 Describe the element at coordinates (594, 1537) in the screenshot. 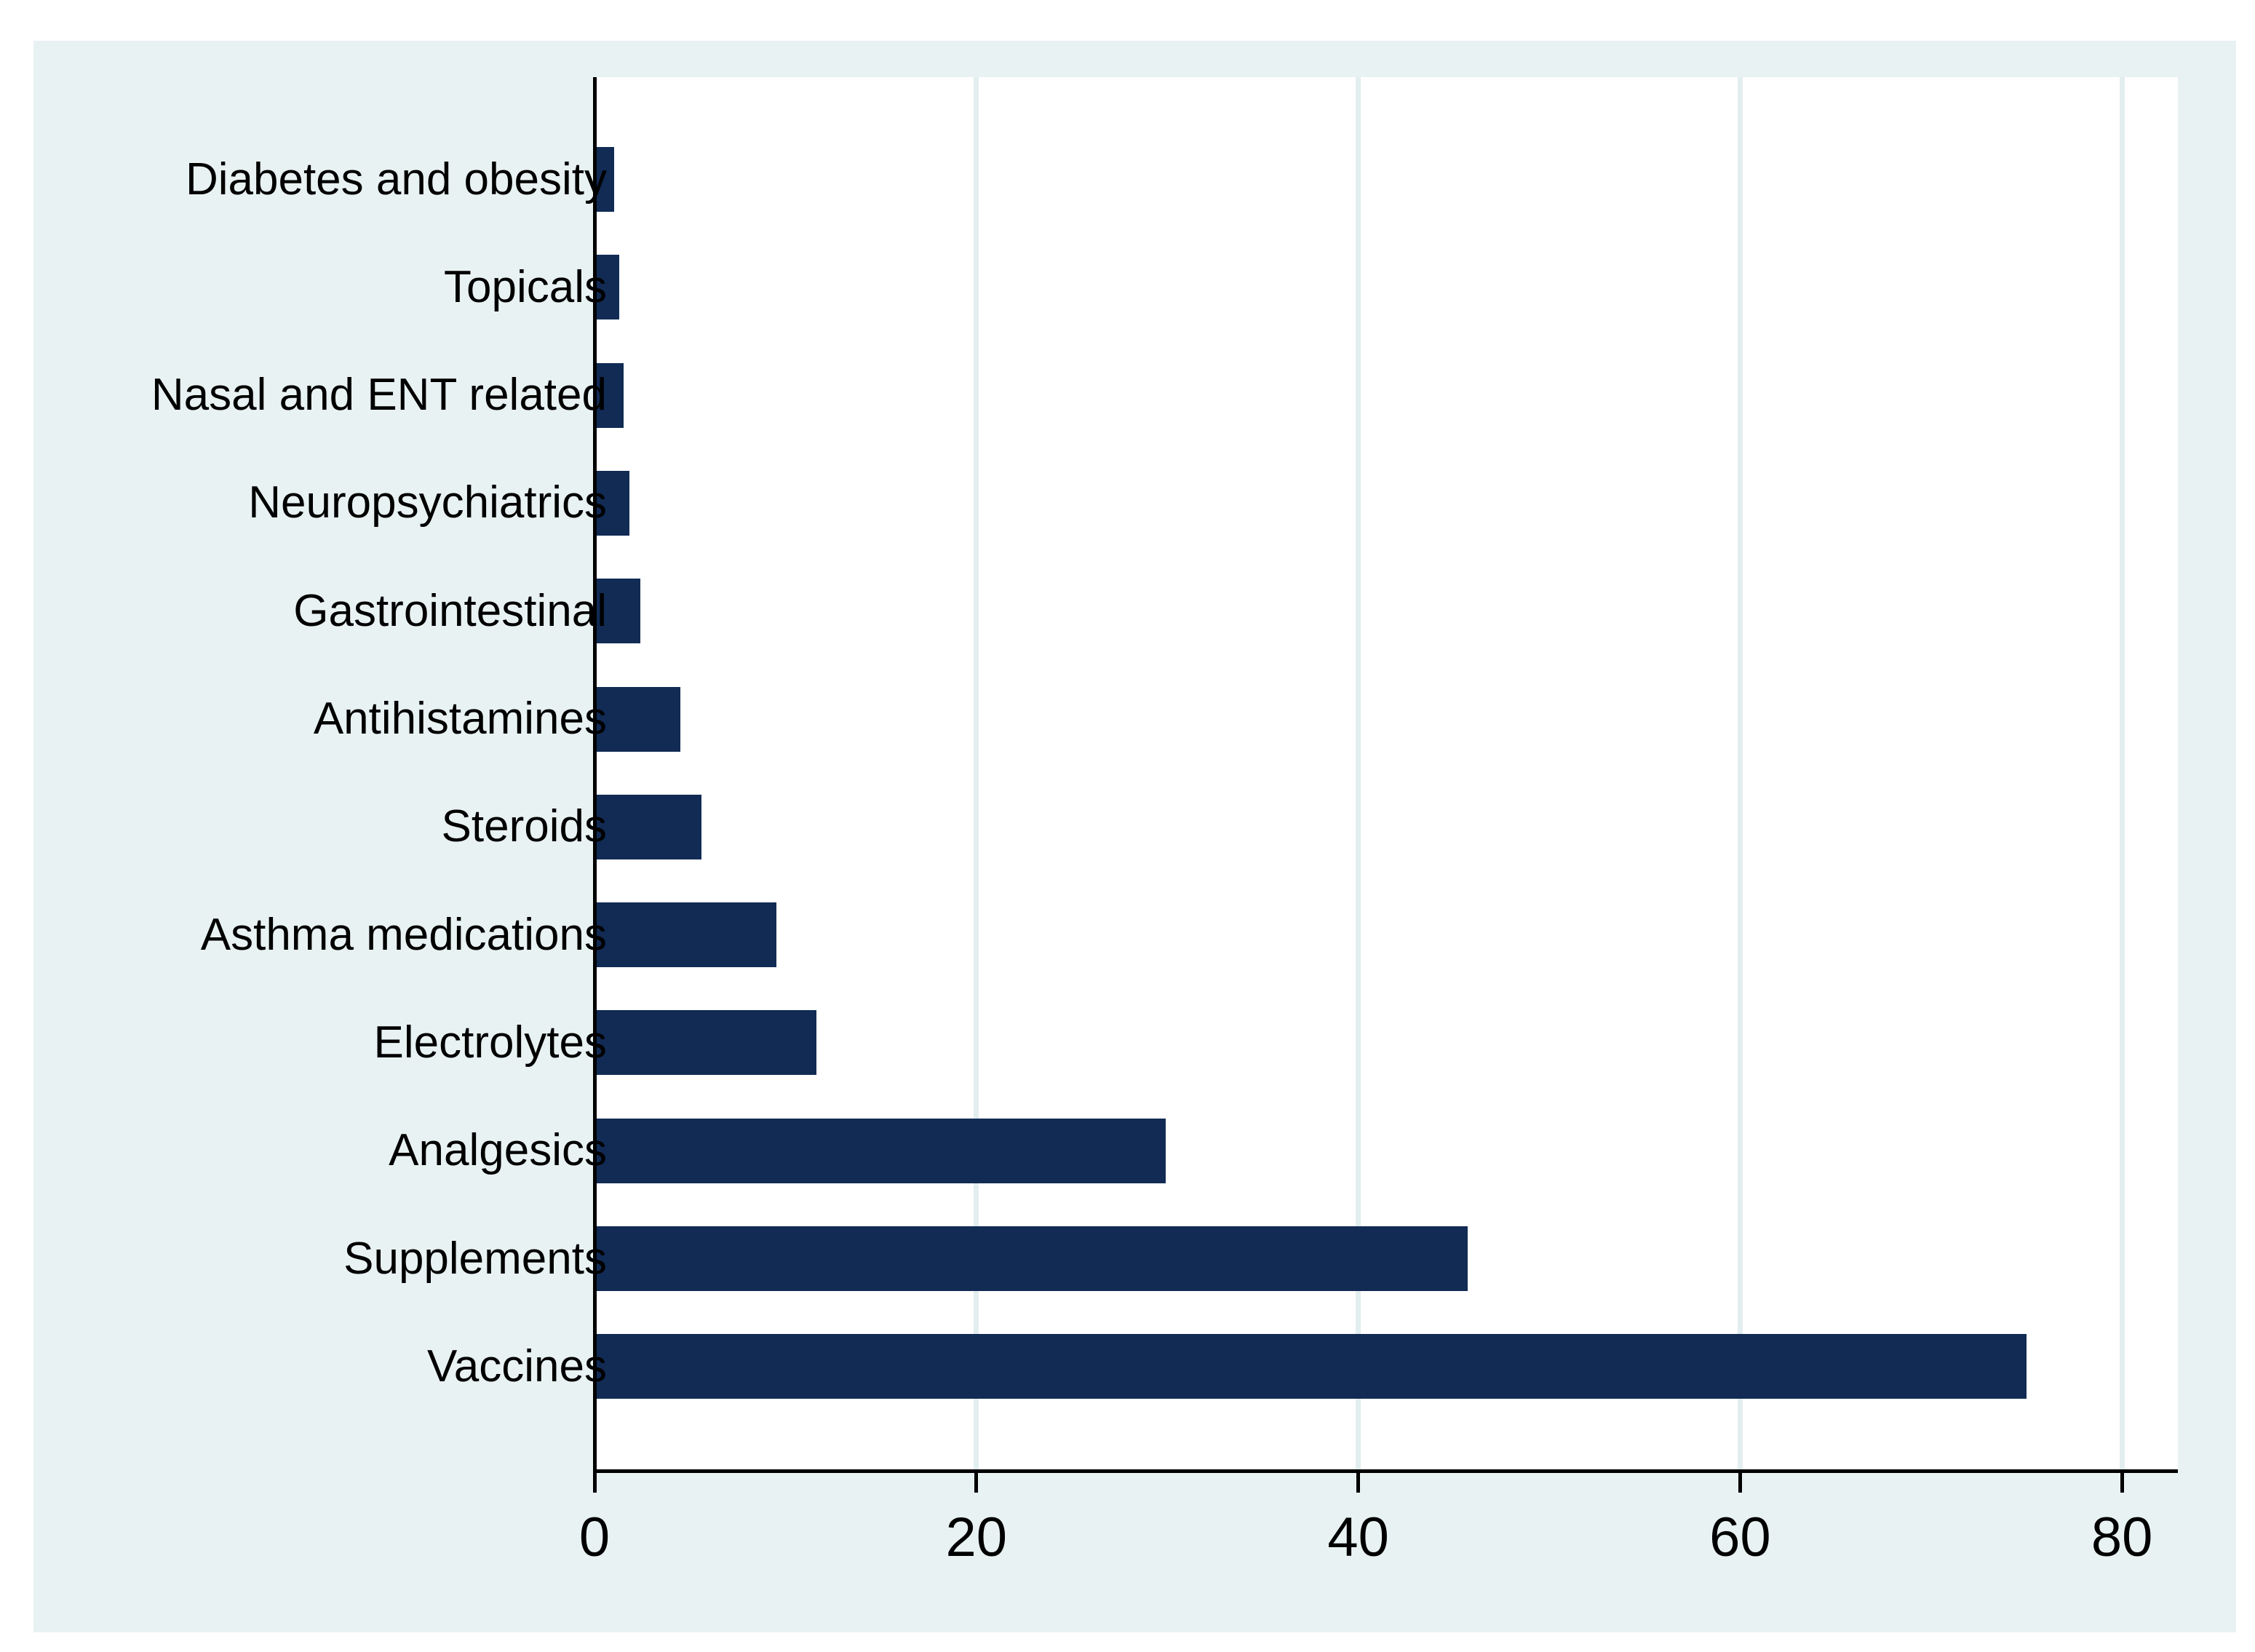

I see `x-tick-label: 0` at that location.